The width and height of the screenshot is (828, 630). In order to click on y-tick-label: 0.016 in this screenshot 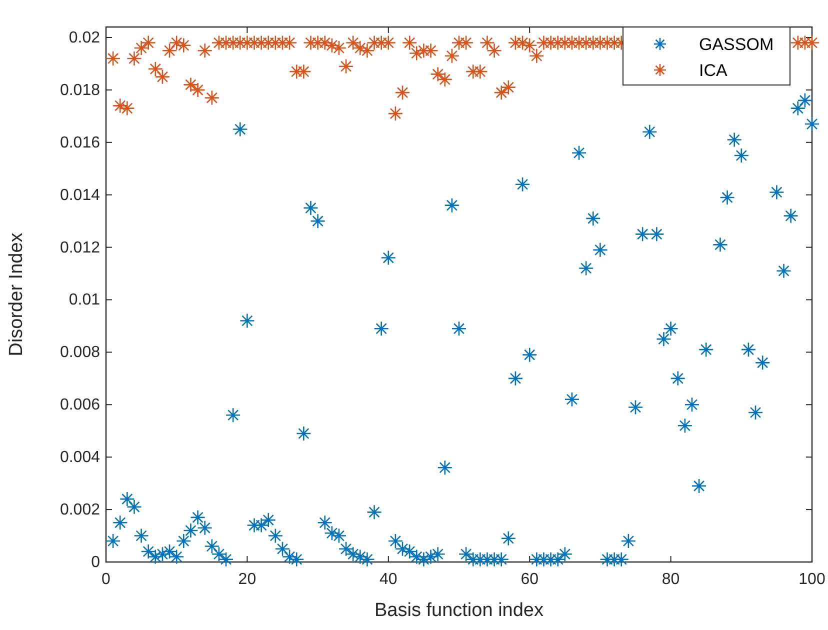, I will do `click(80, 143)`.